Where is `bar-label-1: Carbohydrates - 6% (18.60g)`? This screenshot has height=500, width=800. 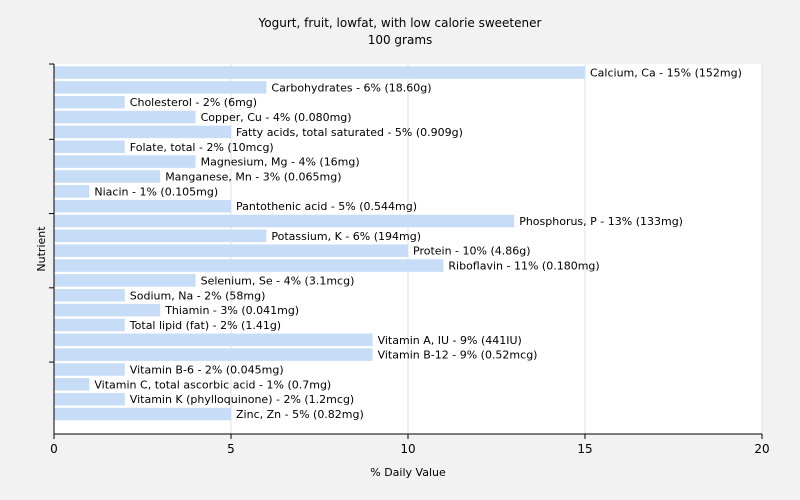 bar-label-1: Carbohydrates - 6% (18.60g) is located at coordinates (351, 87).